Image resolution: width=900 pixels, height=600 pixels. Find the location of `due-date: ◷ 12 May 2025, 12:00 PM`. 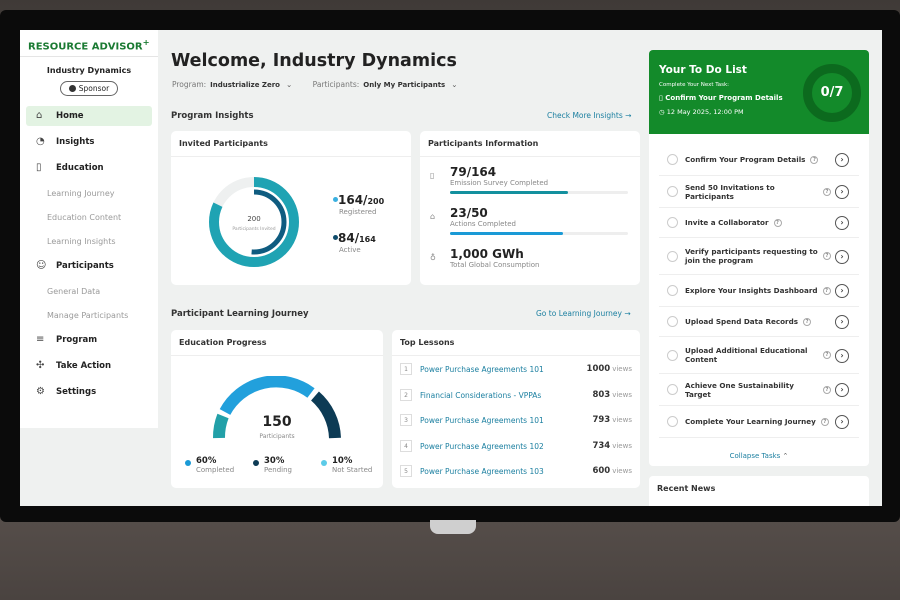

due-date: ◷ 12 May 2025, 12:00 PM is located at coordinates (701, 112).